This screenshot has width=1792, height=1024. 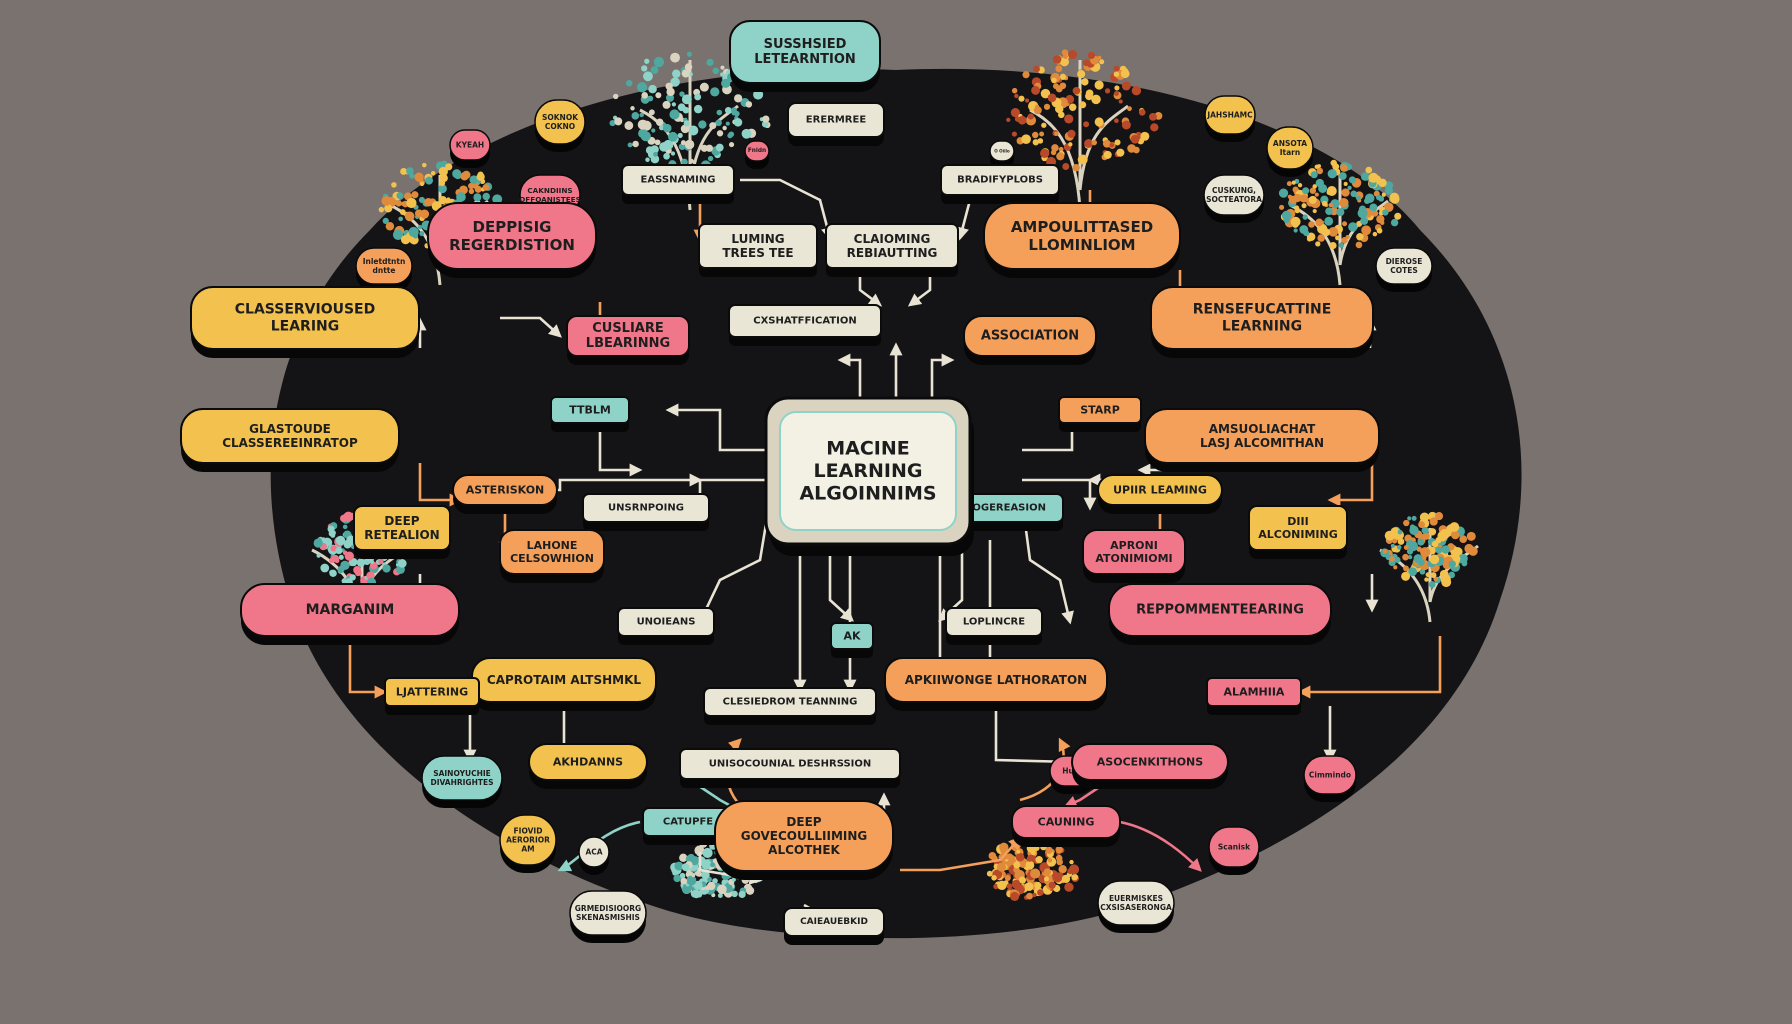 I want to click on node-n36: AKHDANNS, so click(x=588, y=766).